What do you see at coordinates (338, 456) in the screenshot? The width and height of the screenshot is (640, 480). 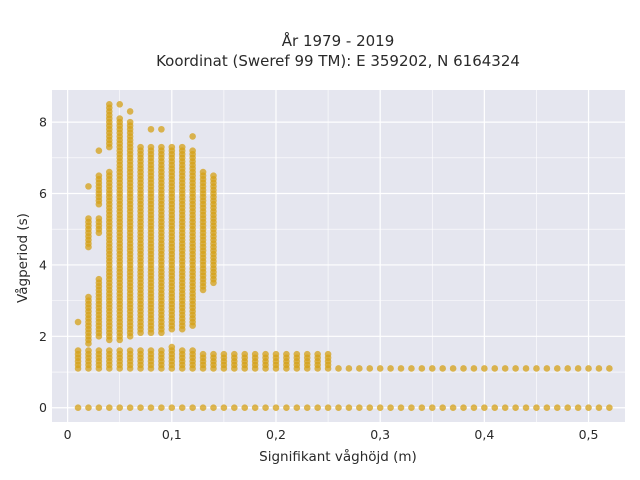 I see `x-axis-label: Signifikant våghöjd (m)` at bounding box center [338, 456].